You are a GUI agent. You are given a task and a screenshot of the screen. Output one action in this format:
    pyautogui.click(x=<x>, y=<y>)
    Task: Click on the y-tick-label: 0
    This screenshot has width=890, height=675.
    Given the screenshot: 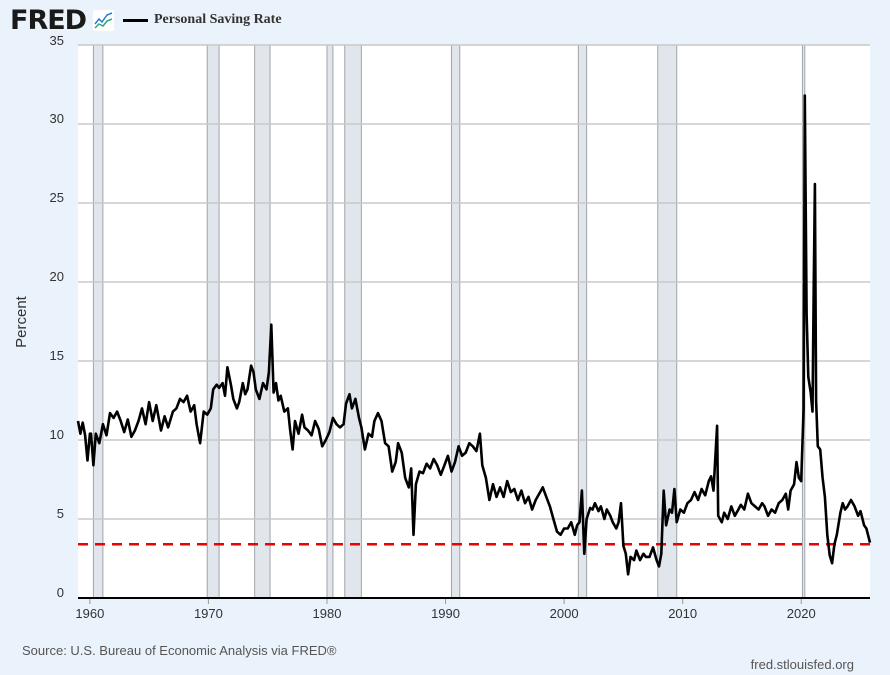 What is the action you would take?
    pyautogui.click(x=60, y=592)
    